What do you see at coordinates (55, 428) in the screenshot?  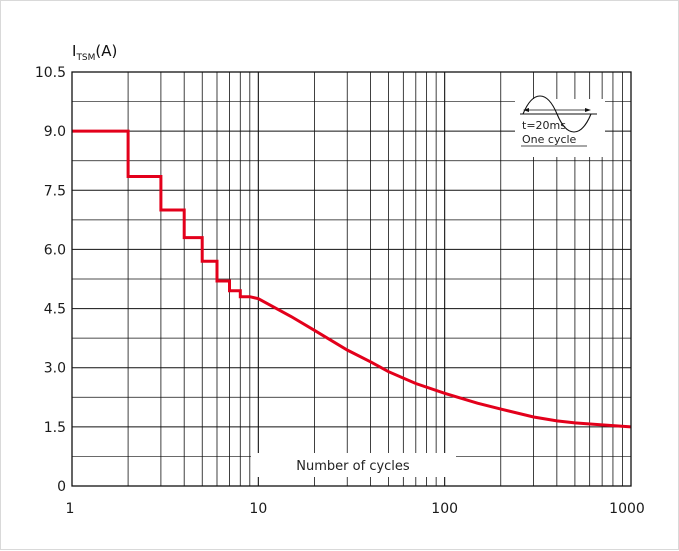 I see `y-tick-label: 1.5` at bounding box center [55, 428].